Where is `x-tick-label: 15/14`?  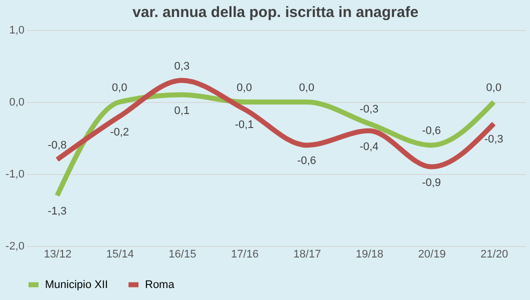
x-tick-label: 15/14 is located at coordinates (120, 254).